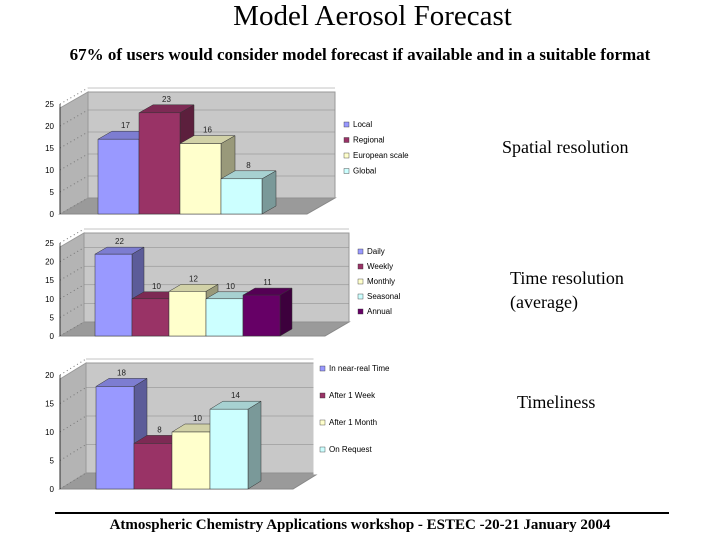  What do you see at coordinates (241, 196) in the screenshot?
I see `bar-global-front` at bounding box center [241, 196].